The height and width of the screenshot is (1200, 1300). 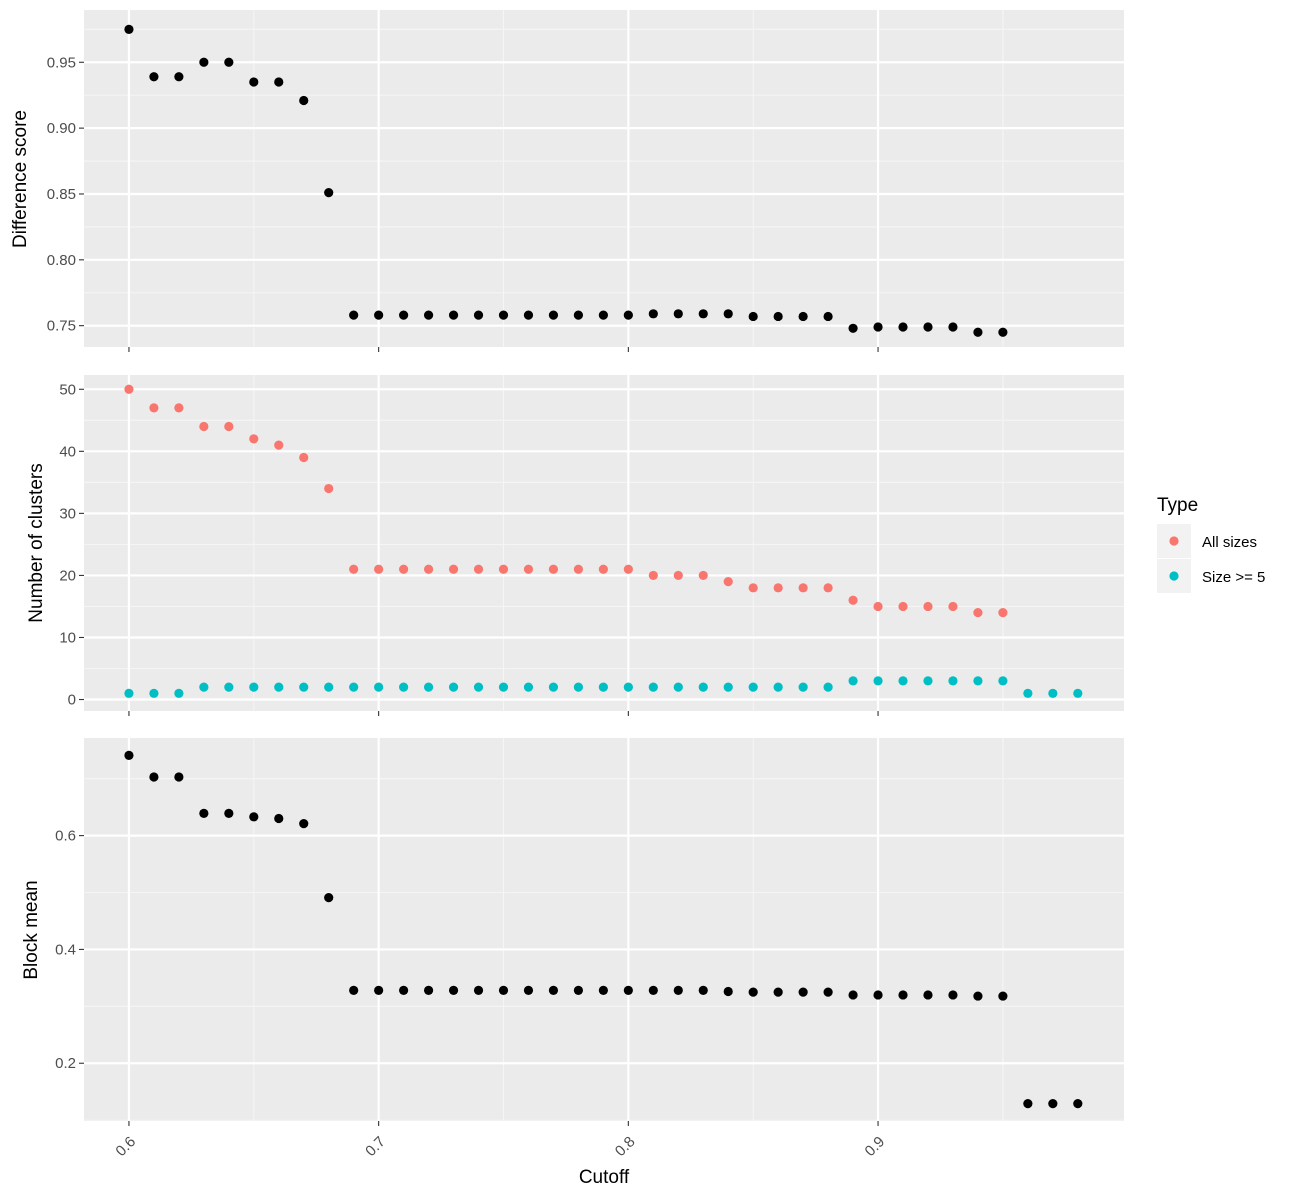 I want to click on y-axis-title: Difference score, so click(x=20, y=179).